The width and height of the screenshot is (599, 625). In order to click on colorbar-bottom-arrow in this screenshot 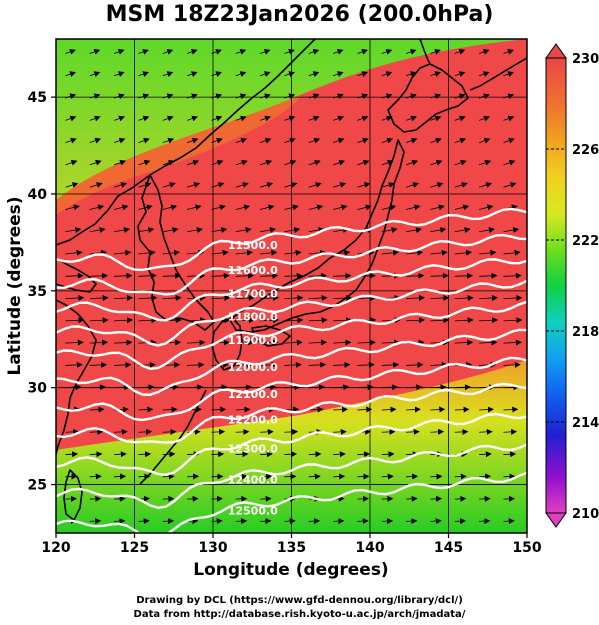, I will do `click(556, 520)`.